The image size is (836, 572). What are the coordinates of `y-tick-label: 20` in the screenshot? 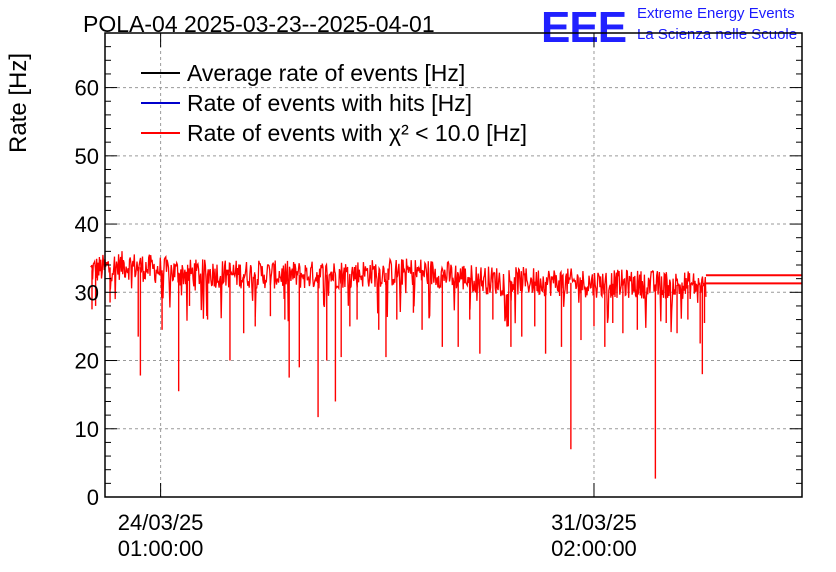 It's located at (87, 361).